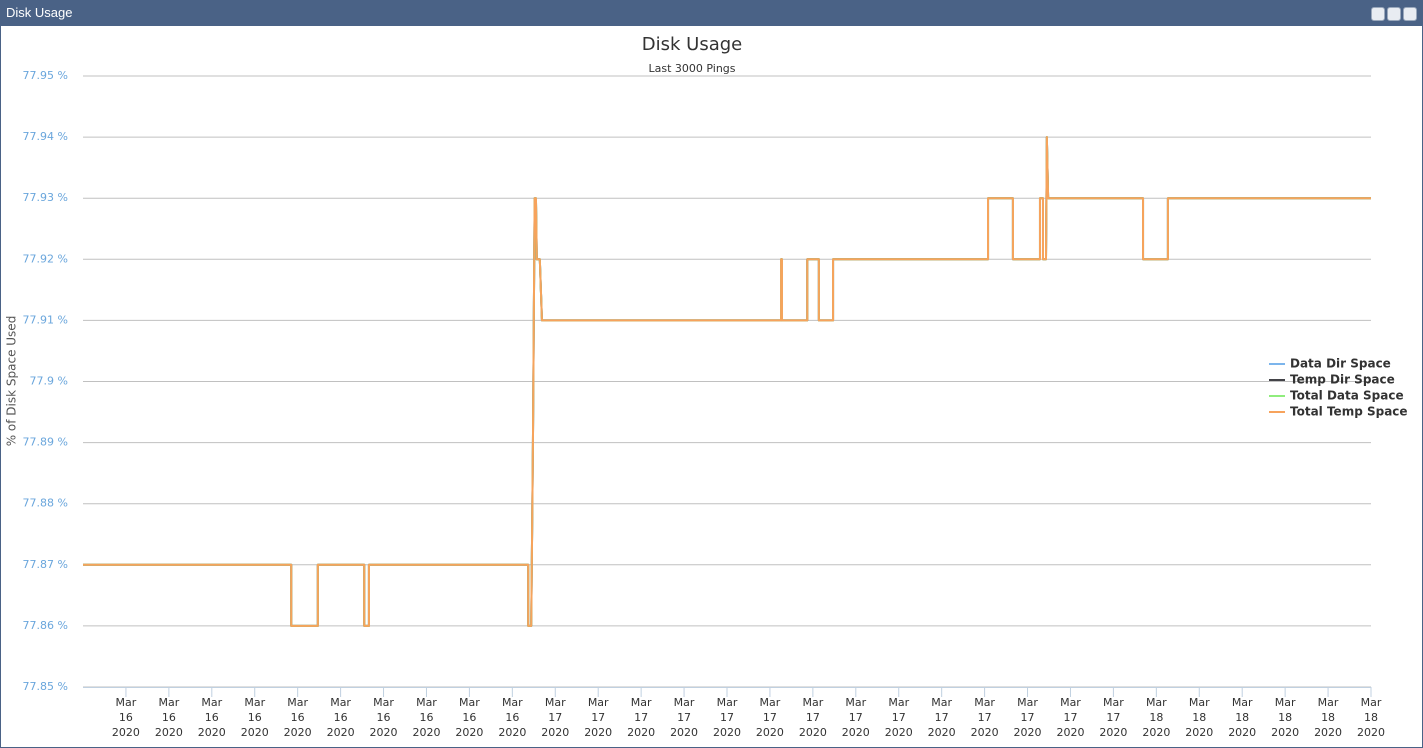 The height and width of the screenshot is (748, 1423). I want to click on refresh-button, so click(1378, 14).